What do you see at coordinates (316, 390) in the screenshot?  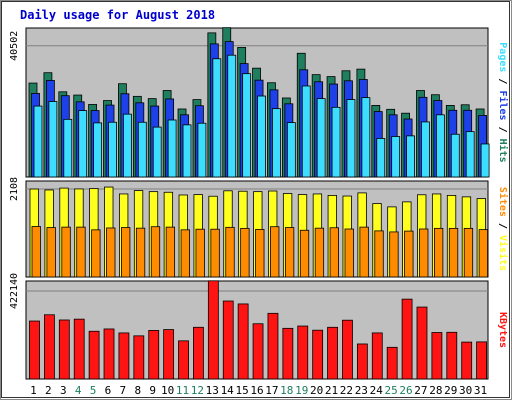 I see `x-tick-label-day-20: 20` at bounding box center [316, 390].